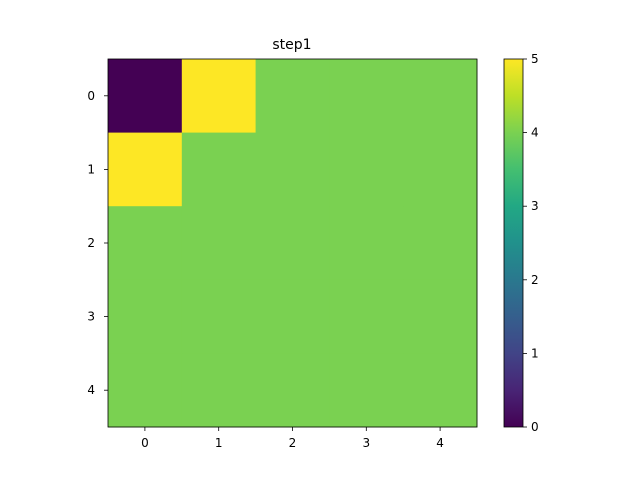  Describe the element at coordinates (219, 443) in the screenshot. I see `x-tick-label: 1` at that location.